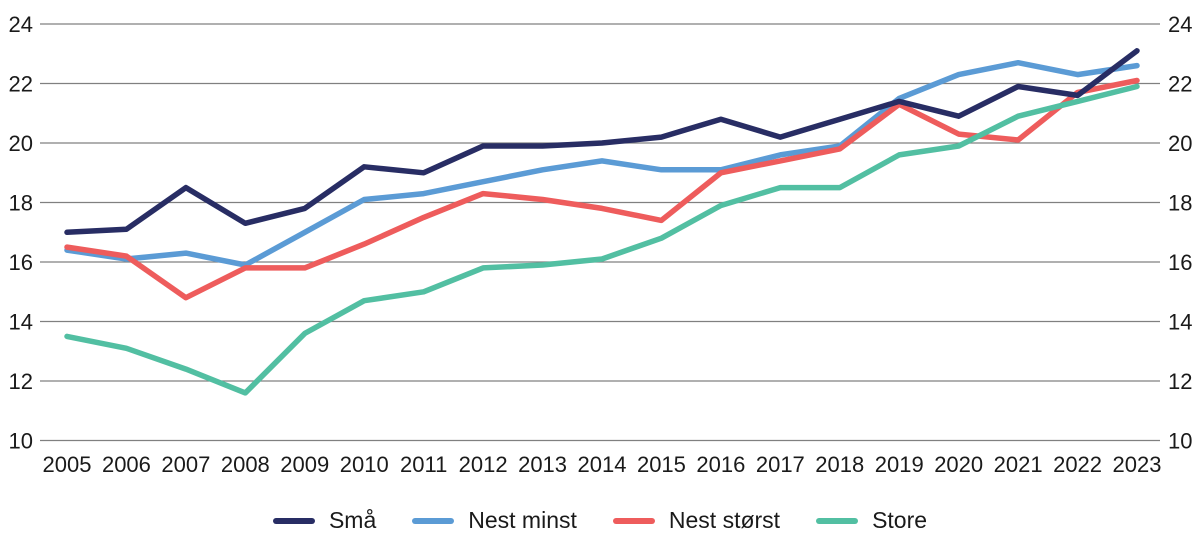 The width and height of the screenshot is (1200, 555). What do you see at coordinates (600, 520) in the screenshot?
I see `chart-legend: Små Nest minst Nest størst Store` at bounding box center [600, 520].